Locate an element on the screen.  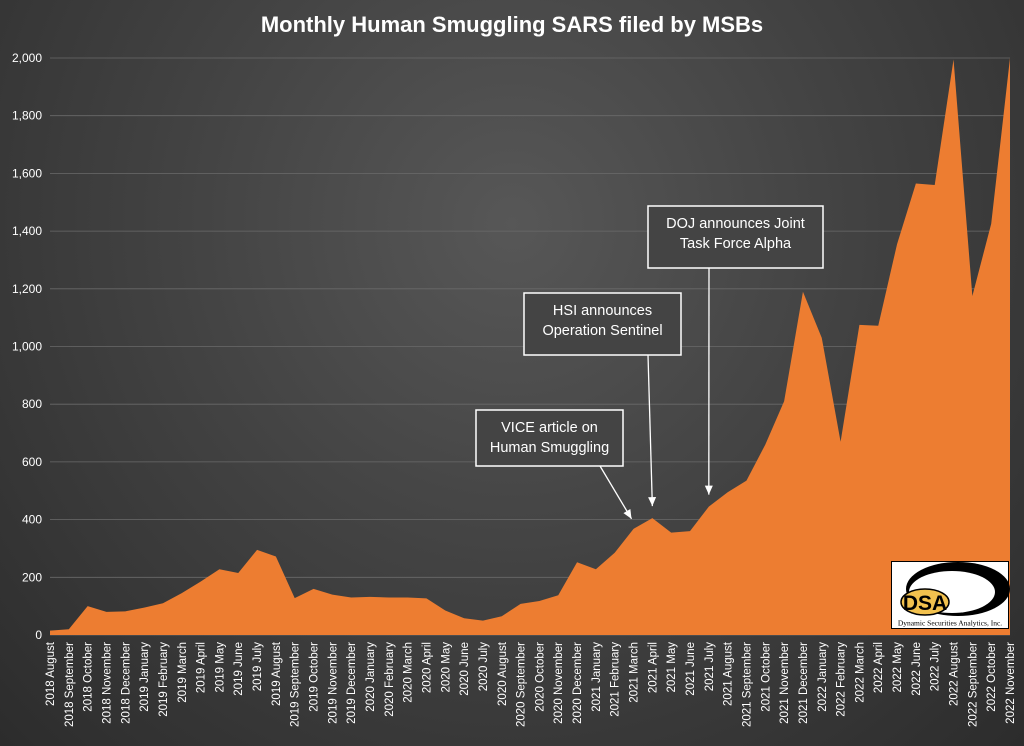
x-tick-label: 2019 September is located at coordinates (296, 684).